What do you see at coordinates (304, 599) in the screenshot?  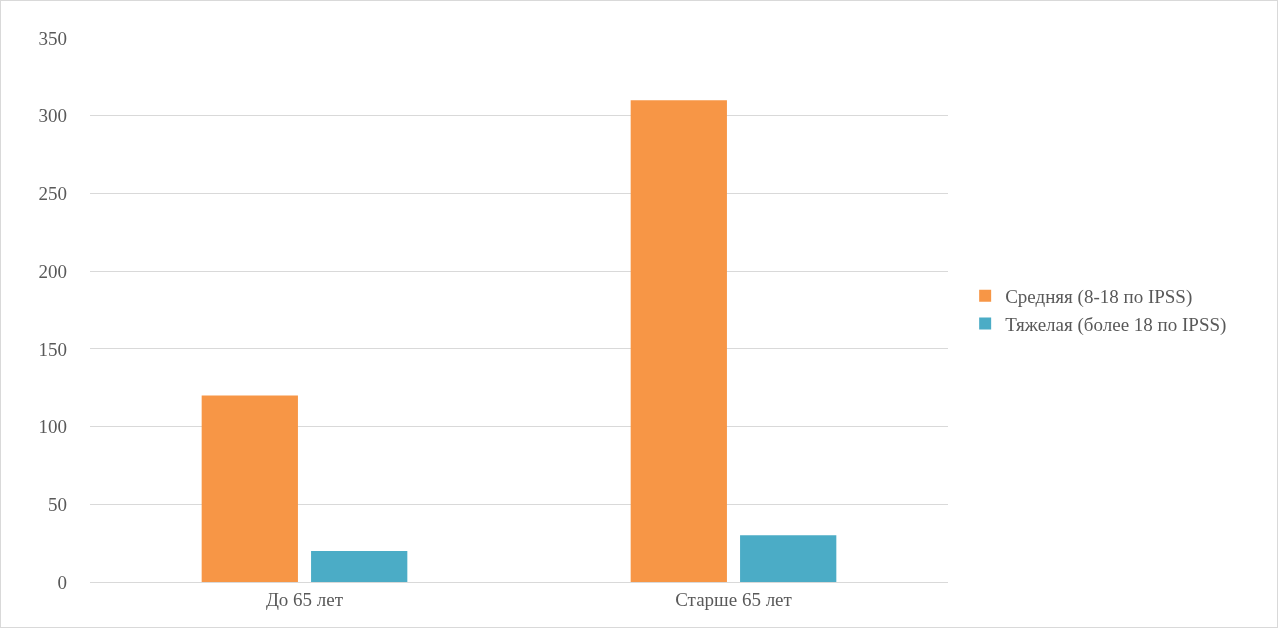 I see `x-tick-label: До 65 лет` at bounding box center [304, 599].